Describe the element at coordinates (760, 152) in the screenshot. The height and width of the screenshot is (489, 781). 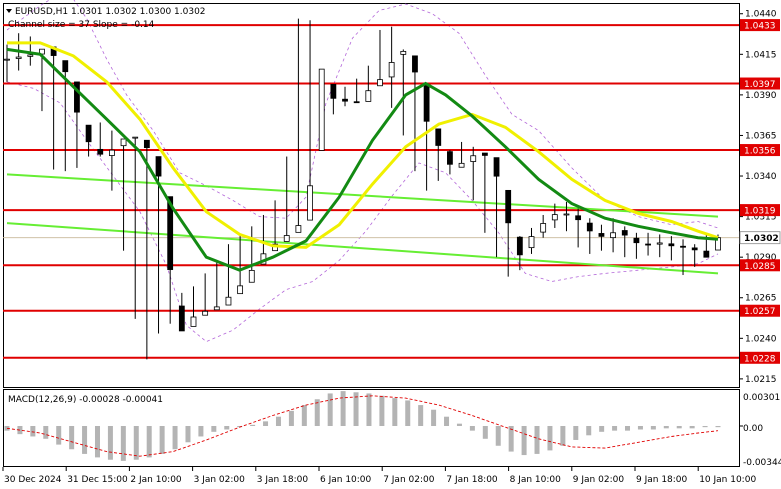
I see `level-price-label: 1.0356` at that location.